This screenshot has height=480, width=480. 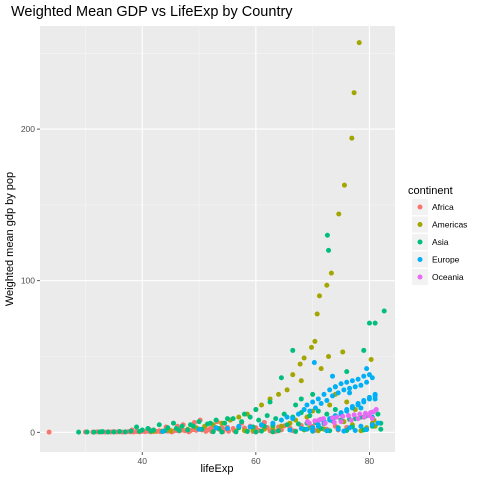 What do you see at coordinates (446, 260) in the screenshot?
I see `legend-label: Europe` at bounding box center [446, 260].